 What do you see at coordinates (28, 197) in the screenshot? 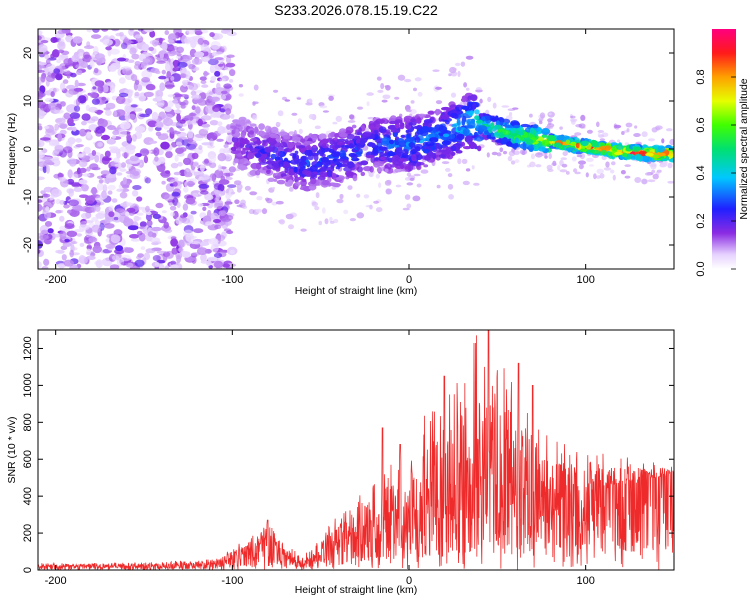
I see `y-tick-label: -10` at bounding box center [28, 197].